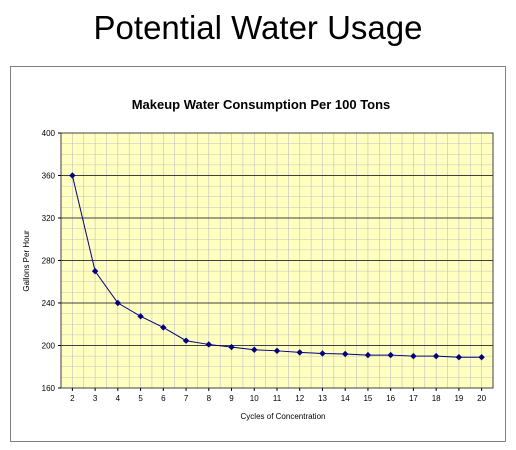 The height and width of the screenshot is (450, 516). I want to click on y-tick-label: 320, so click(49, 218).